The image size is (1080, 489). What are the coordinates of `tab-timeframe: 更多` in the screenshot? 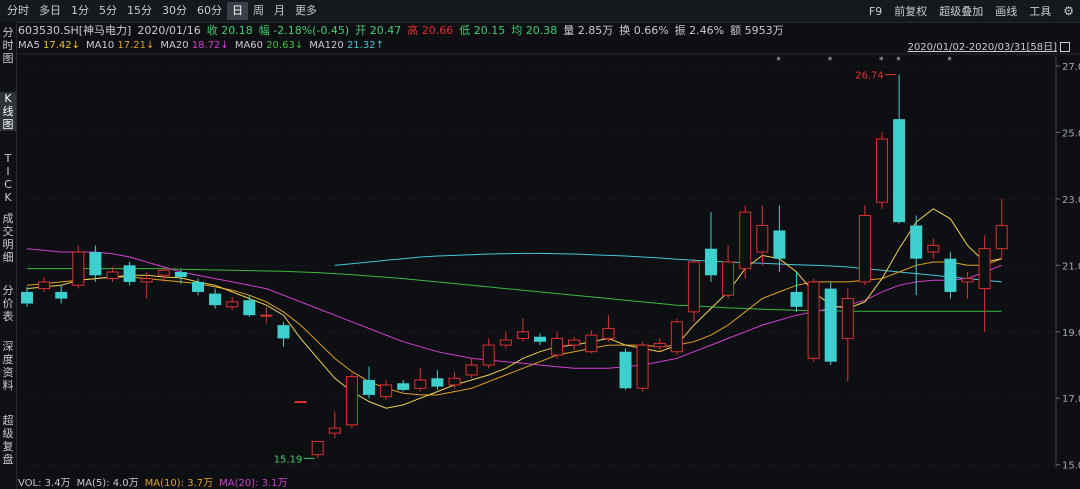 It's located at (306, 10).